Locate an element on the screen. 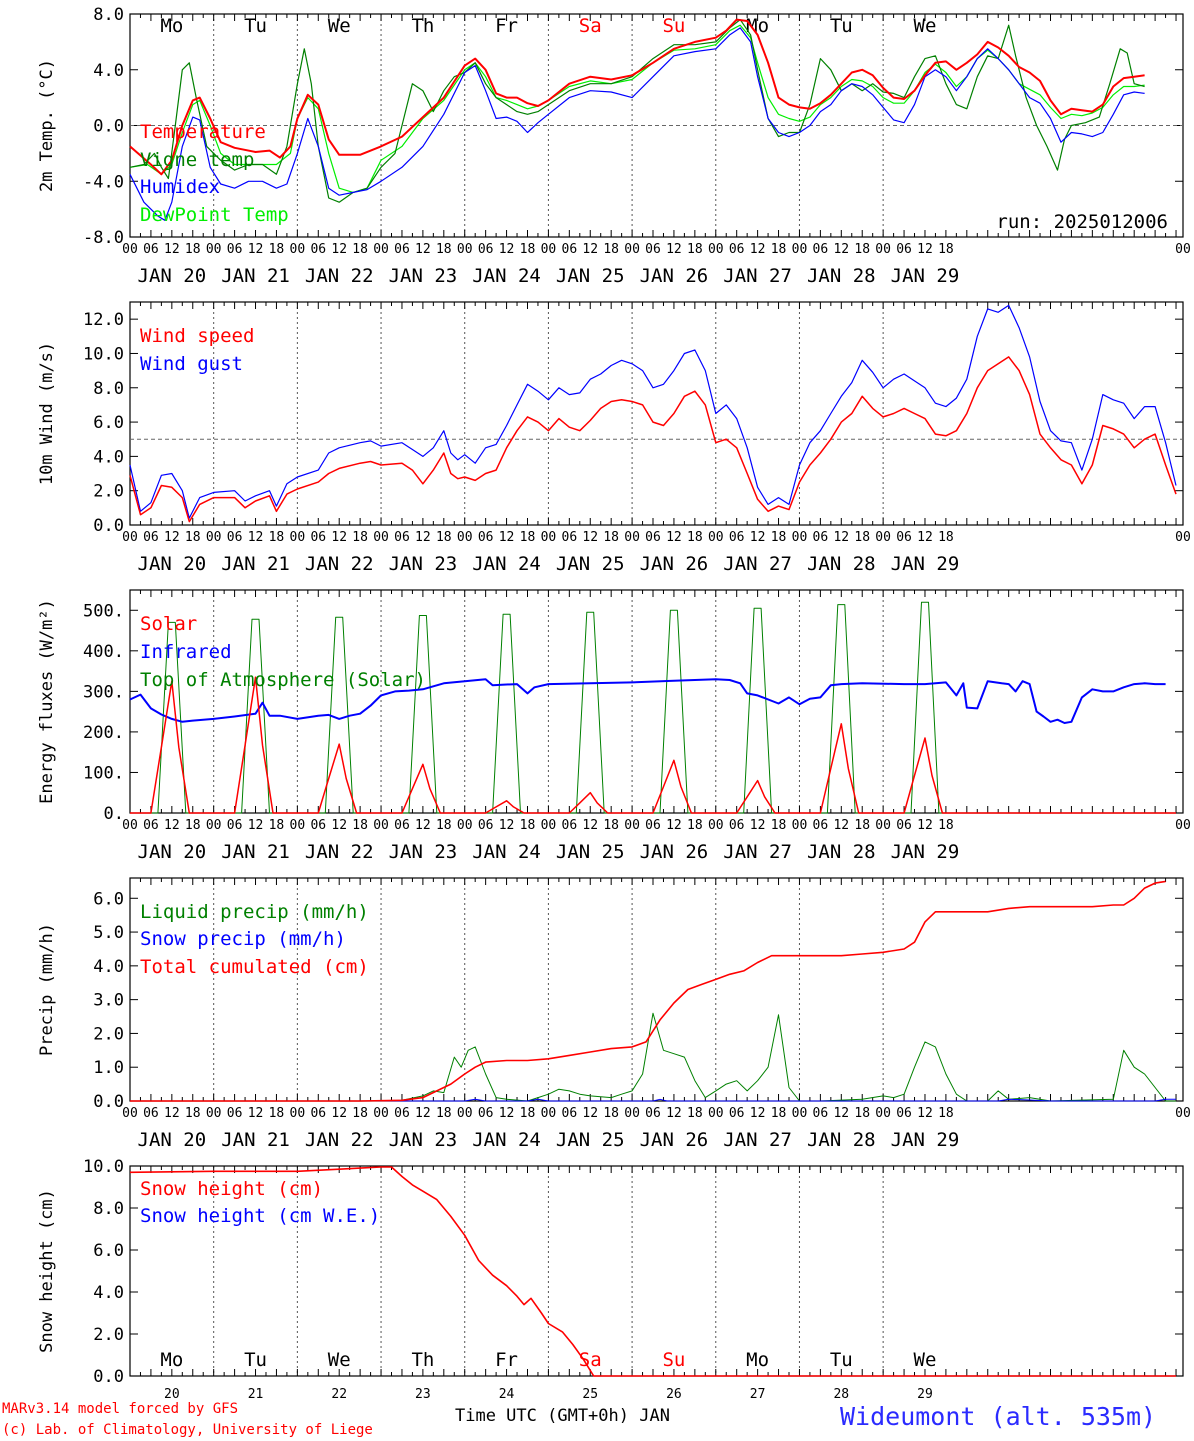 The image size is (1194, 1441). legend-item: Wind gust is located at coordinates (191, 364).